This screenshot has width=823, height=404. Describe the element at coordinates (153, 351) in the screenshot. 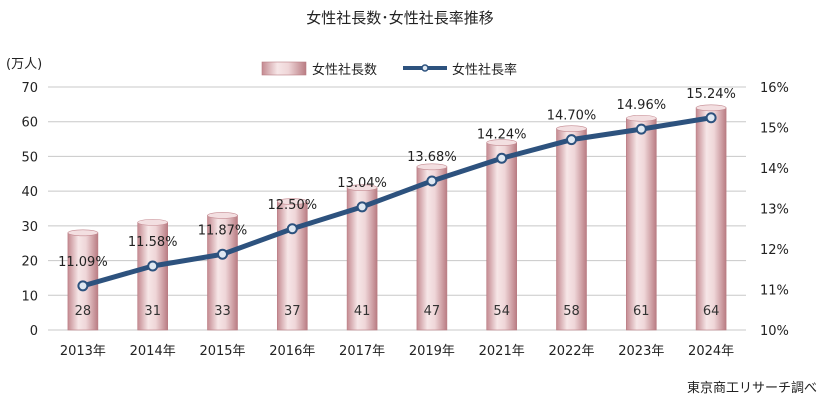

I see `x-tick-label: 2014年` at that location.